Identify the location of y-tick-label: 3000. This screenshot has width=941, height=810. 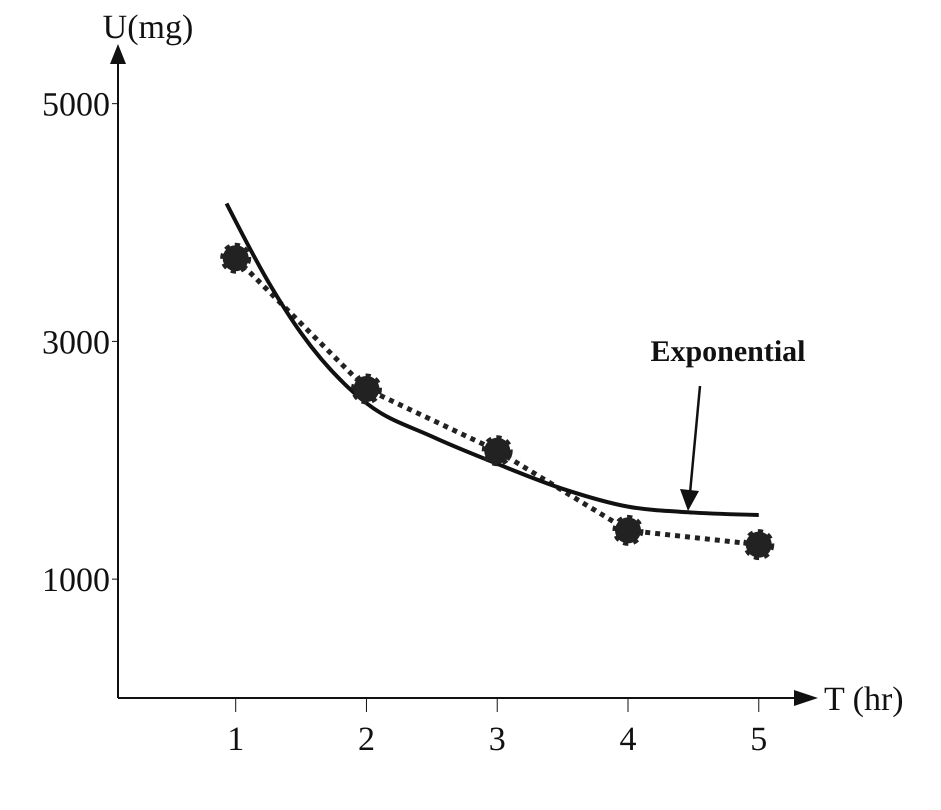
(76, 343).